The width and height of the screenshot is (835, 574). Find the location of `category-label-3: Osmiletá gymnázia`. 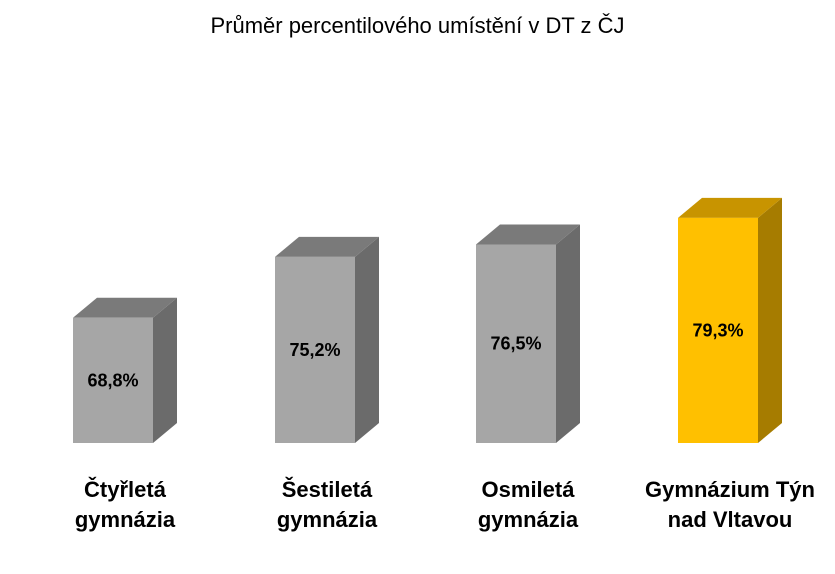

category-label-3: Osmiletá gymnázia is located at coordinates (528, 504).